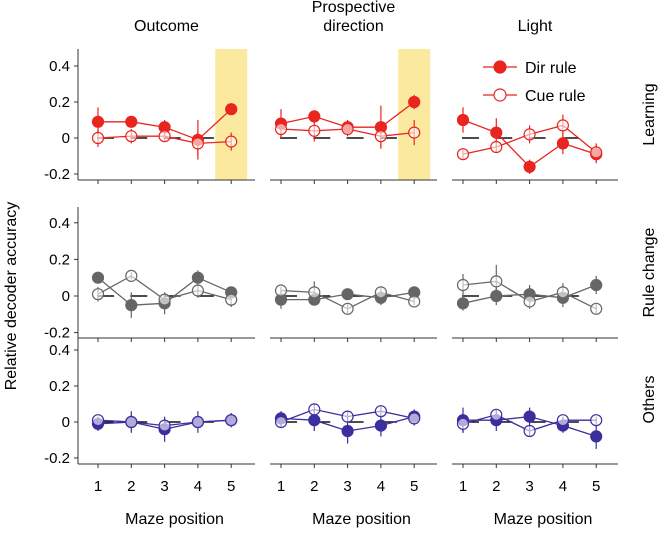 This screenshot has height=545, width=671. I want to click on row-label: Learning, so click(649, 114).